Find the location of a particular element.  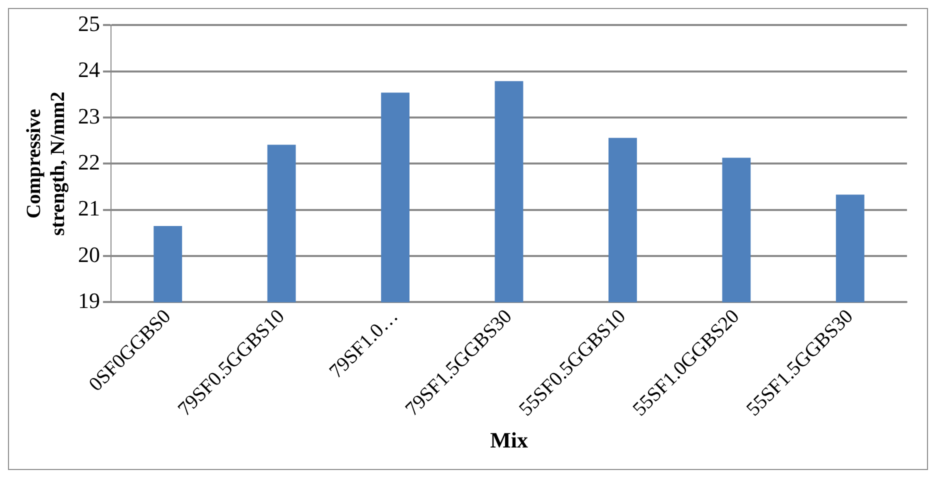

y-tick-label: 25 is located at coordinates (89, 23).